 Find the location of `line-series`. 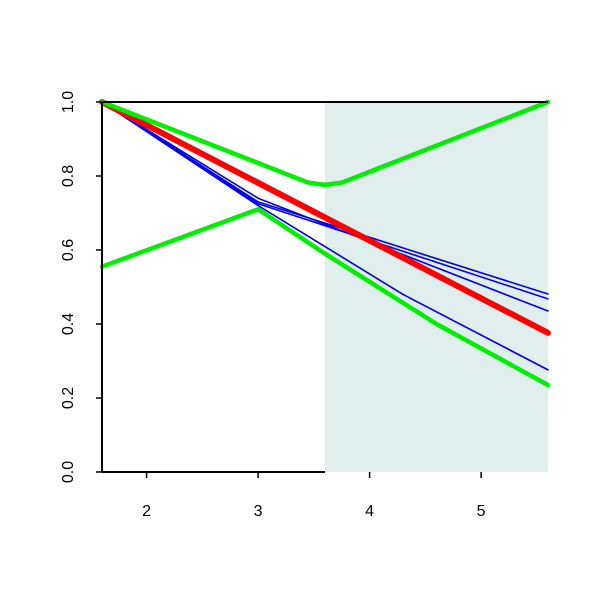

line-series is located at coordinates (325, 143).